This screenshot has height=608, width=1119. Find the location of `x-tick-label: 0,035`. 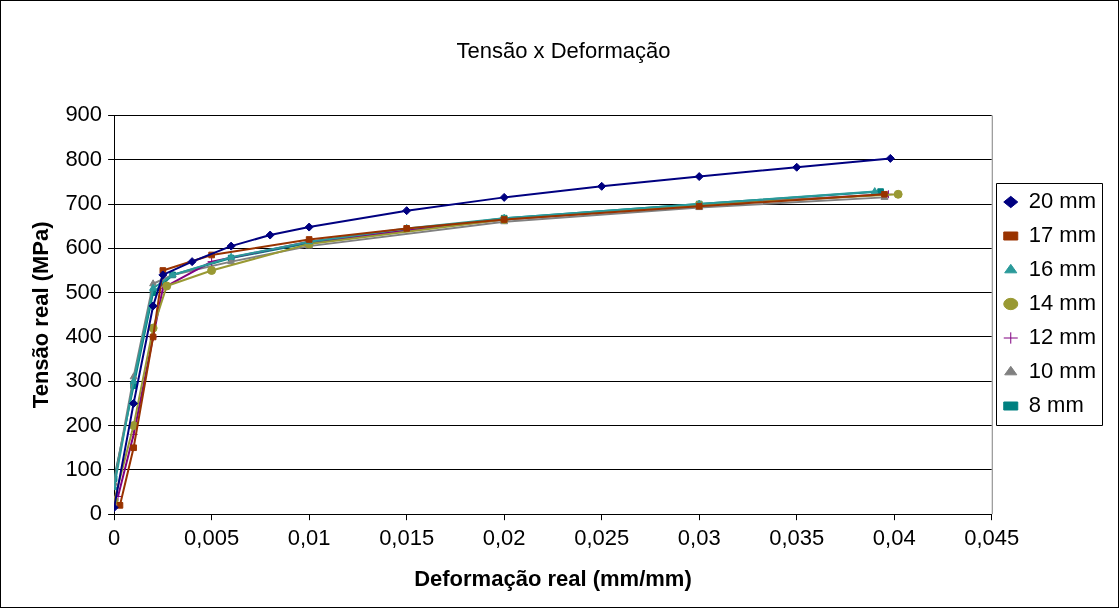

x-tick-label: 0,035 is located at coordinates (797, 538).